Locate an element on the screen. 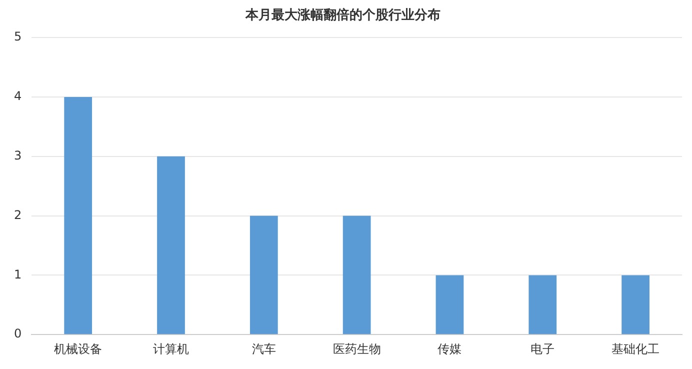 The image size is (692, 369). chart-title: 本月最大涨幅翻倍的个股行业分布 is located at coordinates (342, 15).